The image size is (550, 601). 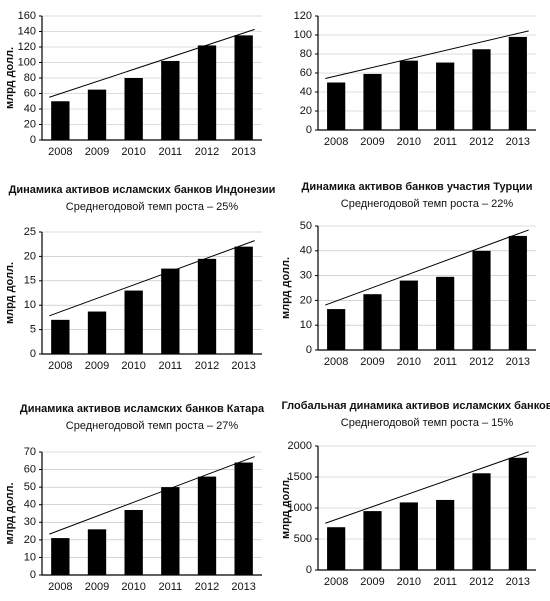 What do you see at coordinates (306, 325) in the screenshot?
I see `y-tick-label: 10` at bounding box center [306, 325].